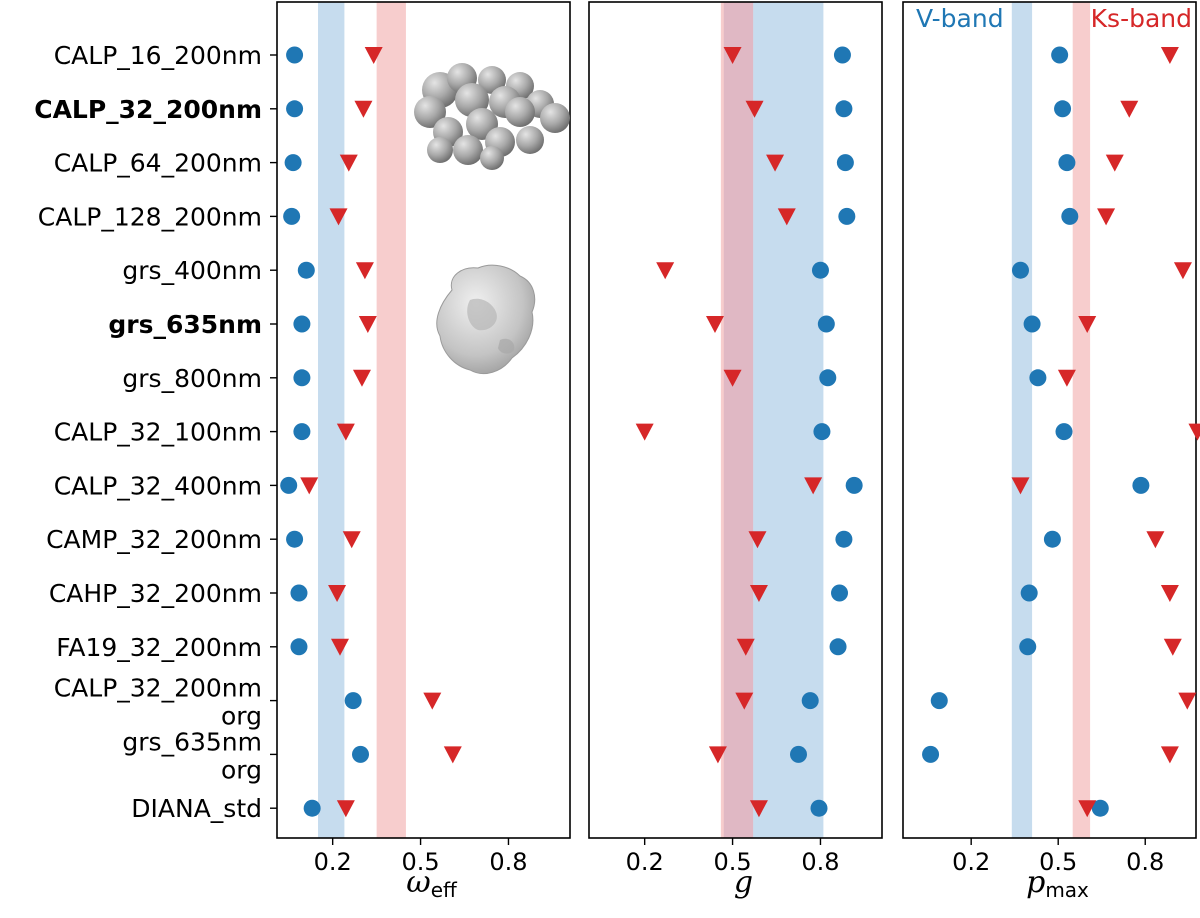 The image size is (1200, 918). I want to click on irregular-grain-illustration, so click(486, 319).